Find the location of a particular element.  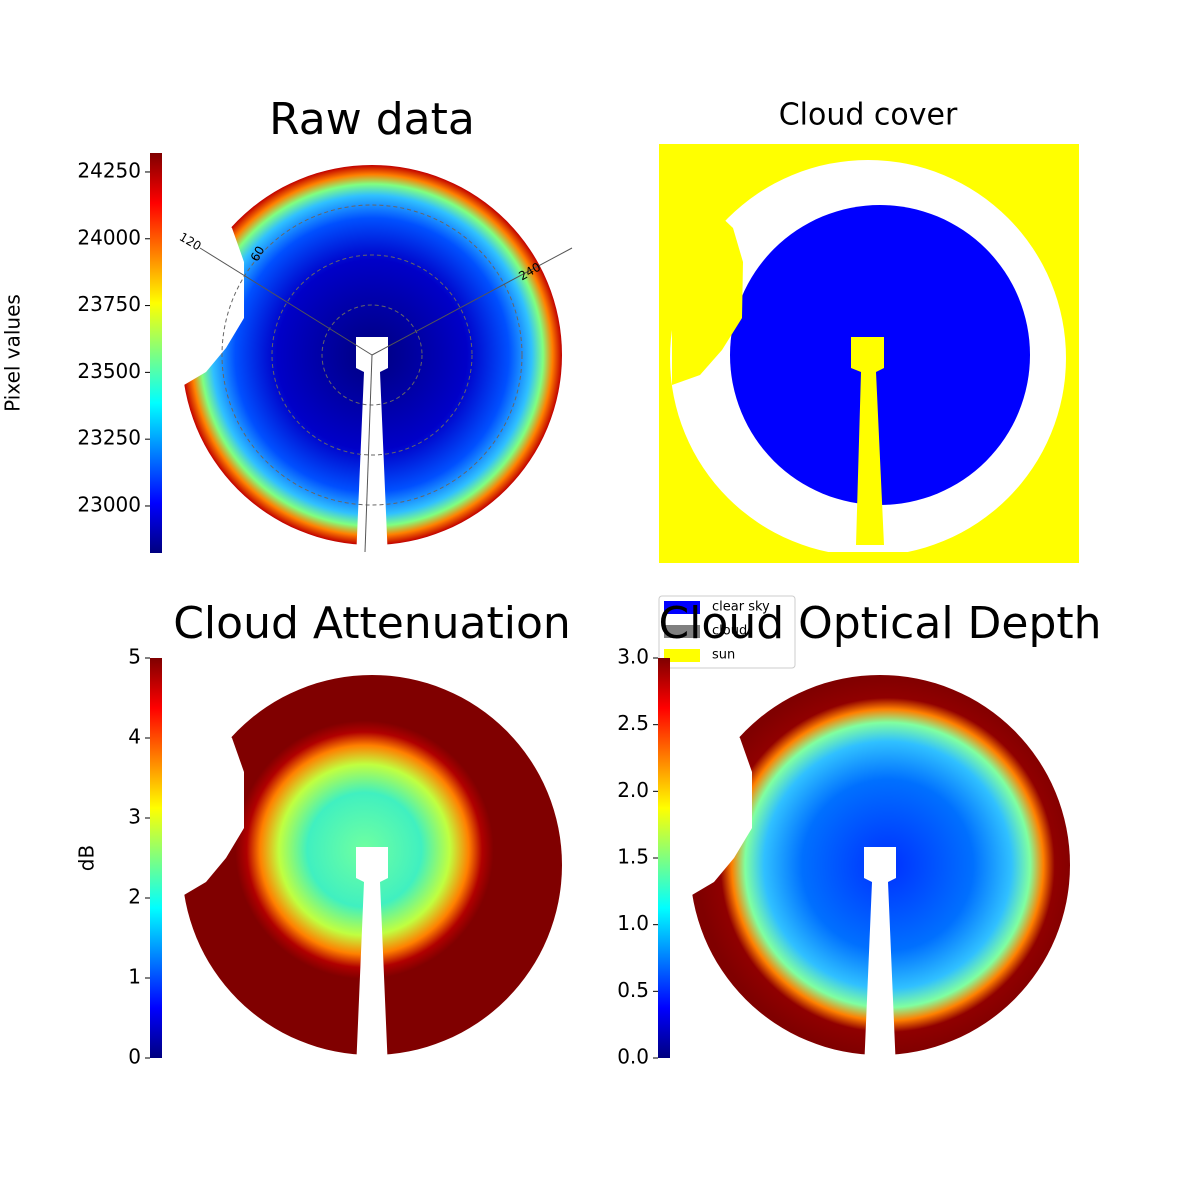

optical-depth-image is located at coordinates (878, 872).